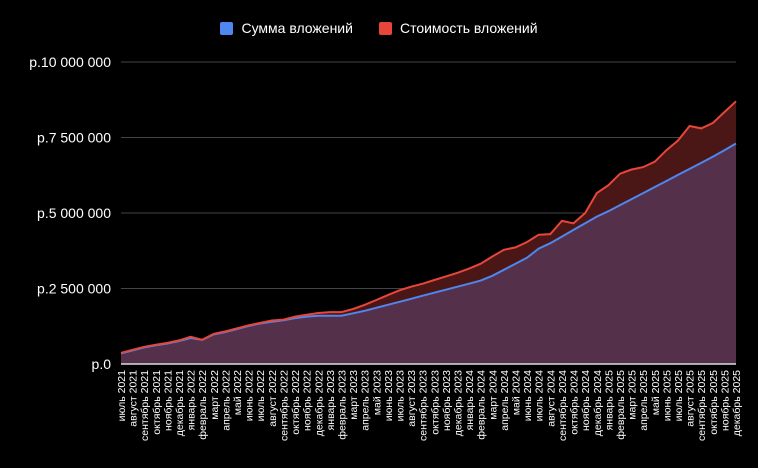  What do you see at coordinates (122, 396) in the screenshot?
I see `x-tick-label: июль 2021` at bounding box center [122, 396].